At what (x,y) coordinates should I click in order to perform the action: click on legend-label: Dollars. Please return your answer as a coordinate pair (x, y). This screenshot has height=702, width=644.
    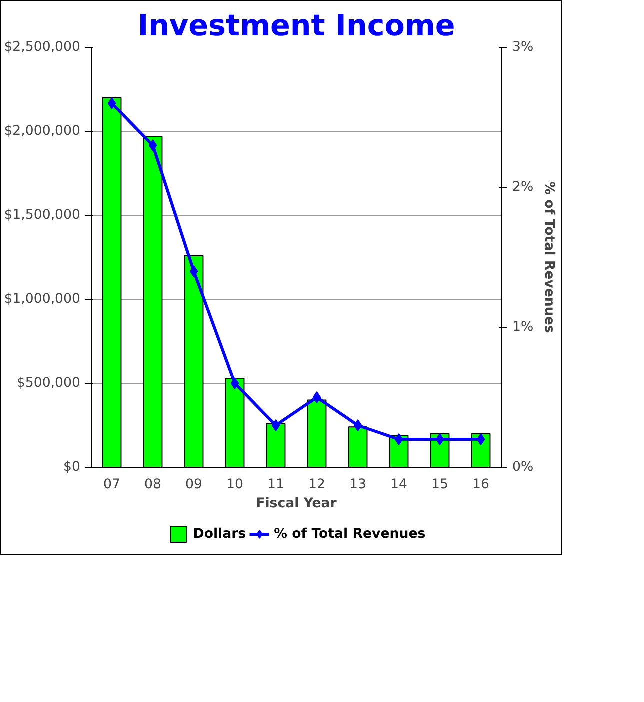
    Looking at the image, I should click on (219, 534).